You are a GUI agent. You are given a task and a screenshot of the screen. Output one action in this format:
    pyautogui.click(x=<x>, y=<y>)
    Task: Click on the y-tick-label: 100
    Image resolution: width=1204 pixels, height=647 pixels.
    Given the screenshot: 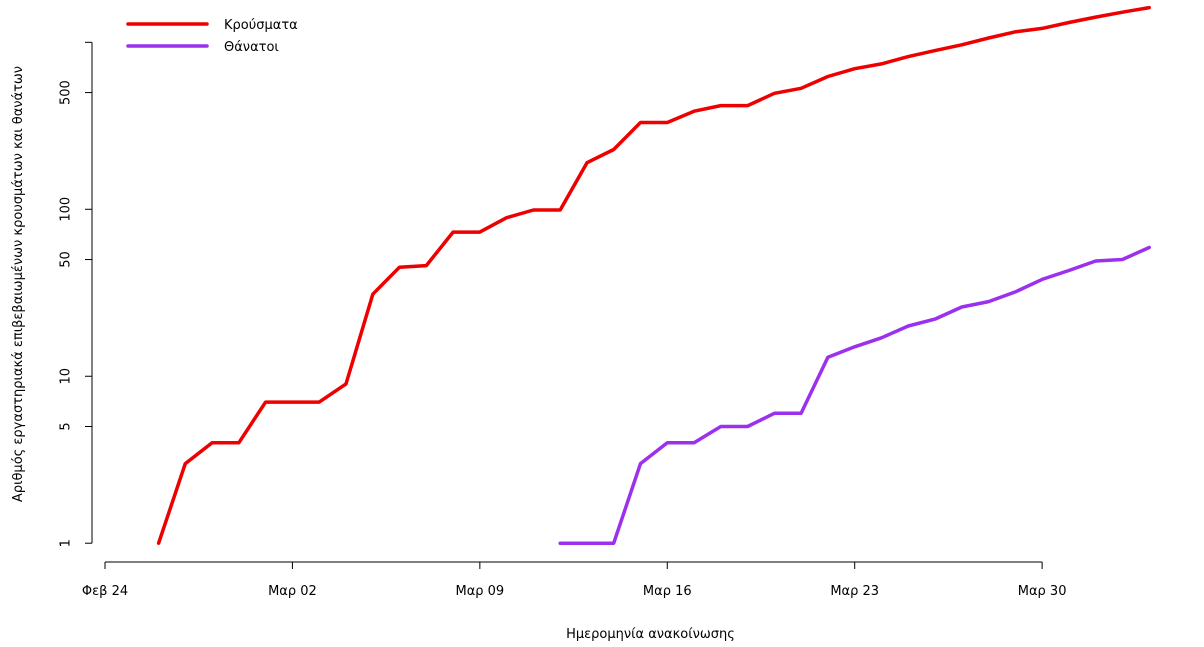 What is the action you would take?
    pyautogui.click(x=66, y=209)
    